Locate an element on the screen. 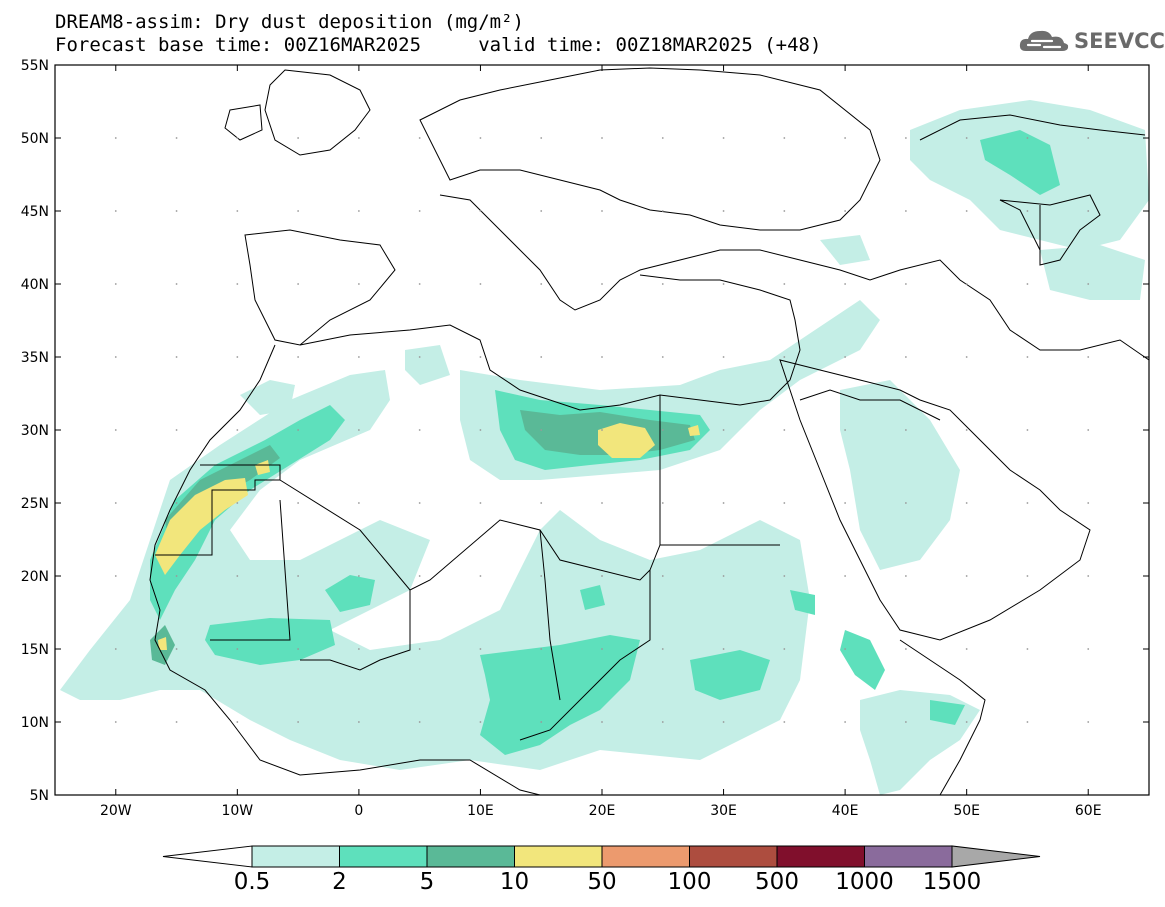  lon-tick-label: 50E is located at coordinates (966, 811).